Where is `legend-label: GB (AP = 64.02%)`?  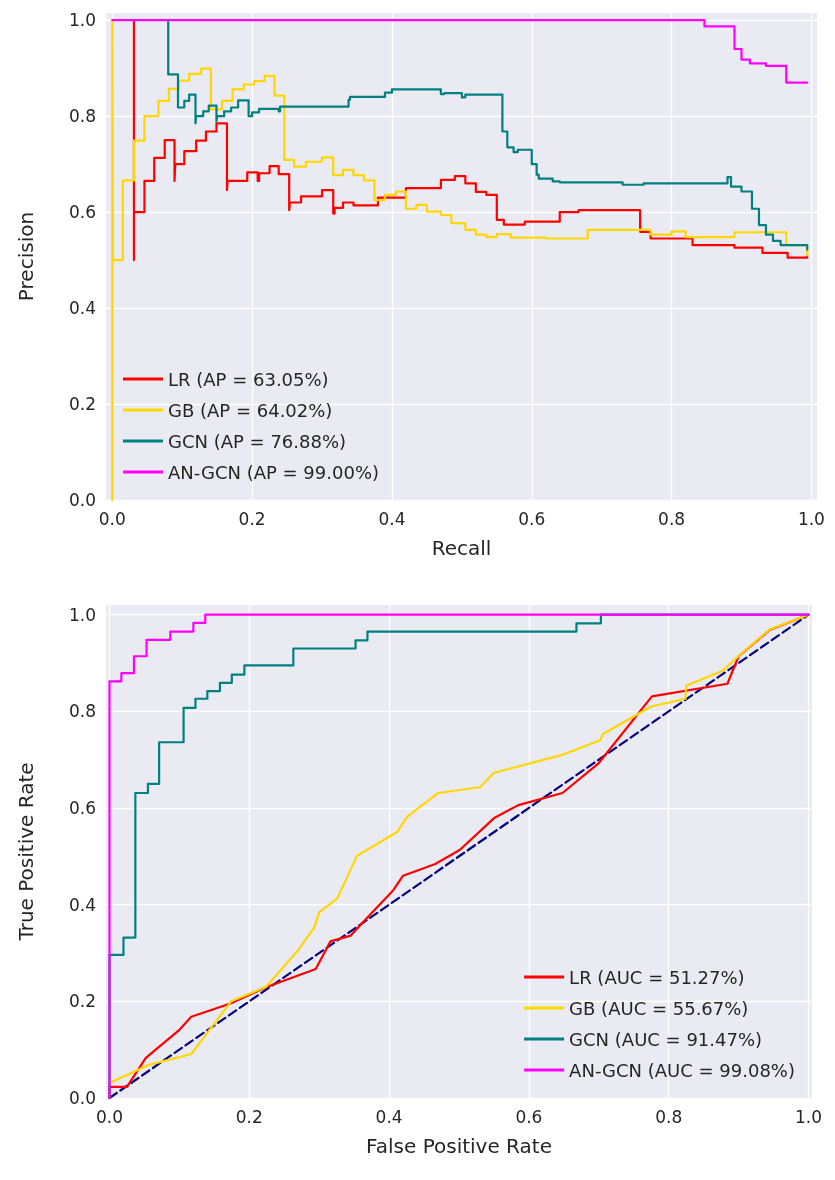 legend-label: GB (AP = 64.02%) is located at coordinates (250, 410).